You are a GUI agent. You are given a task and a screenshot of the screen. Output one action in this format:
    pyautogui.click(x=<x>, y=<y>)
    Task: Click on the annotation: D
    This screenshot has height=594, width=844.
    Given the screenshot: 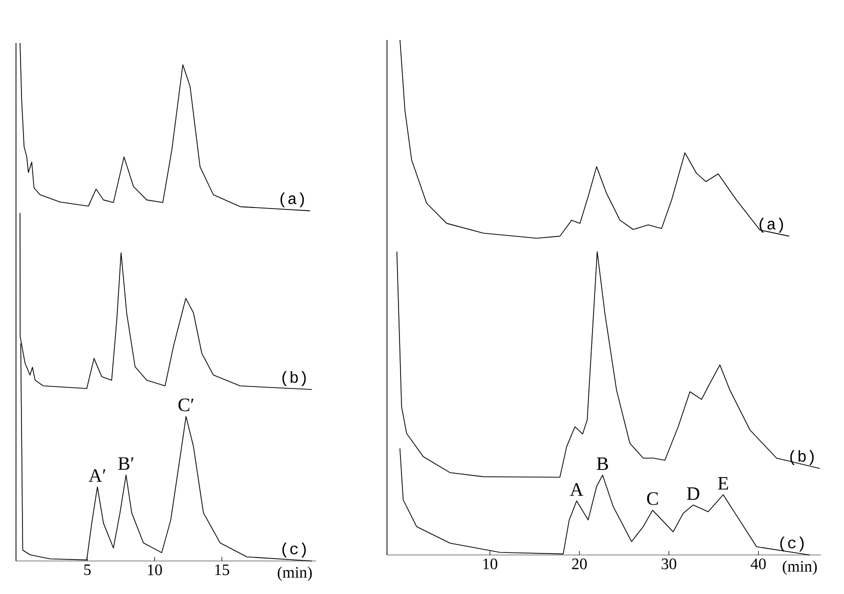 What is the action you would take?
    pyautogui.click(x=693, y=493)
    